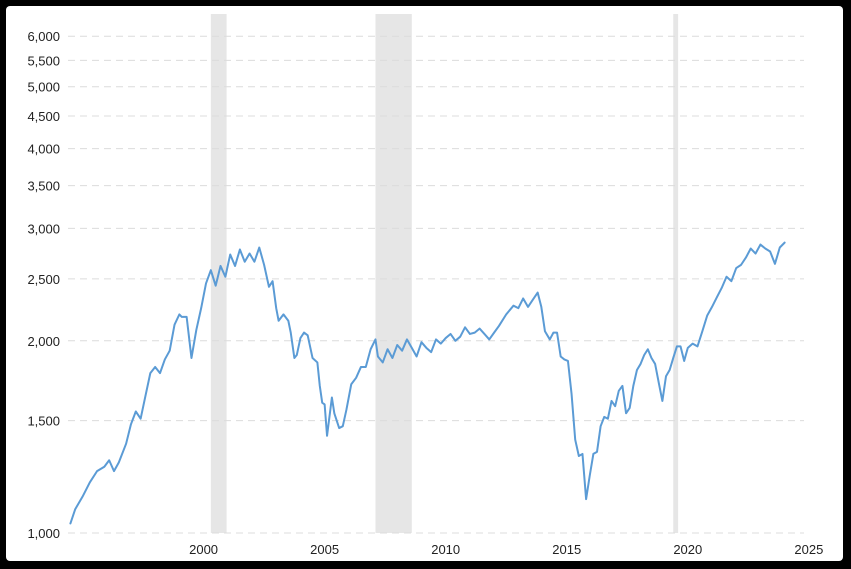 Image resolution: width=851 pixels, height=569 pixels. I want to click on y-tick-label: 6,000, so click(43, 36).